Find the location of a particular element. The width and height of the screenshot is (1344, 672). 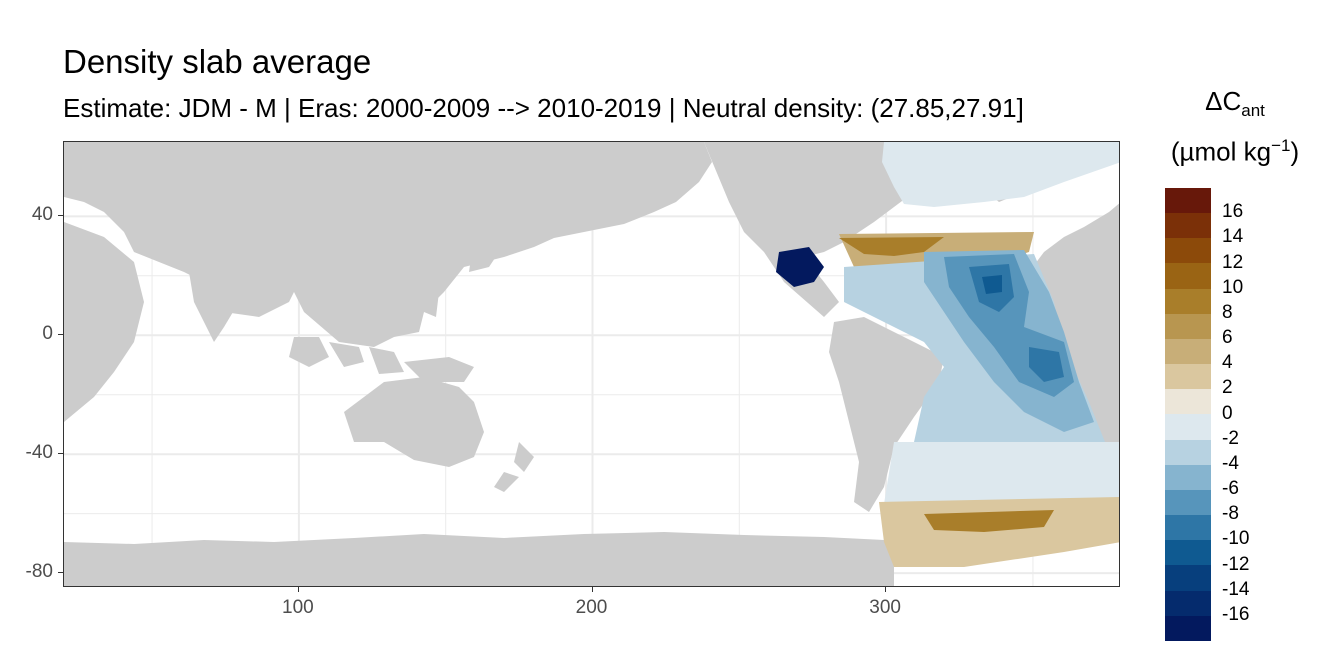

land-south-america is located at coordinates (886, 414).